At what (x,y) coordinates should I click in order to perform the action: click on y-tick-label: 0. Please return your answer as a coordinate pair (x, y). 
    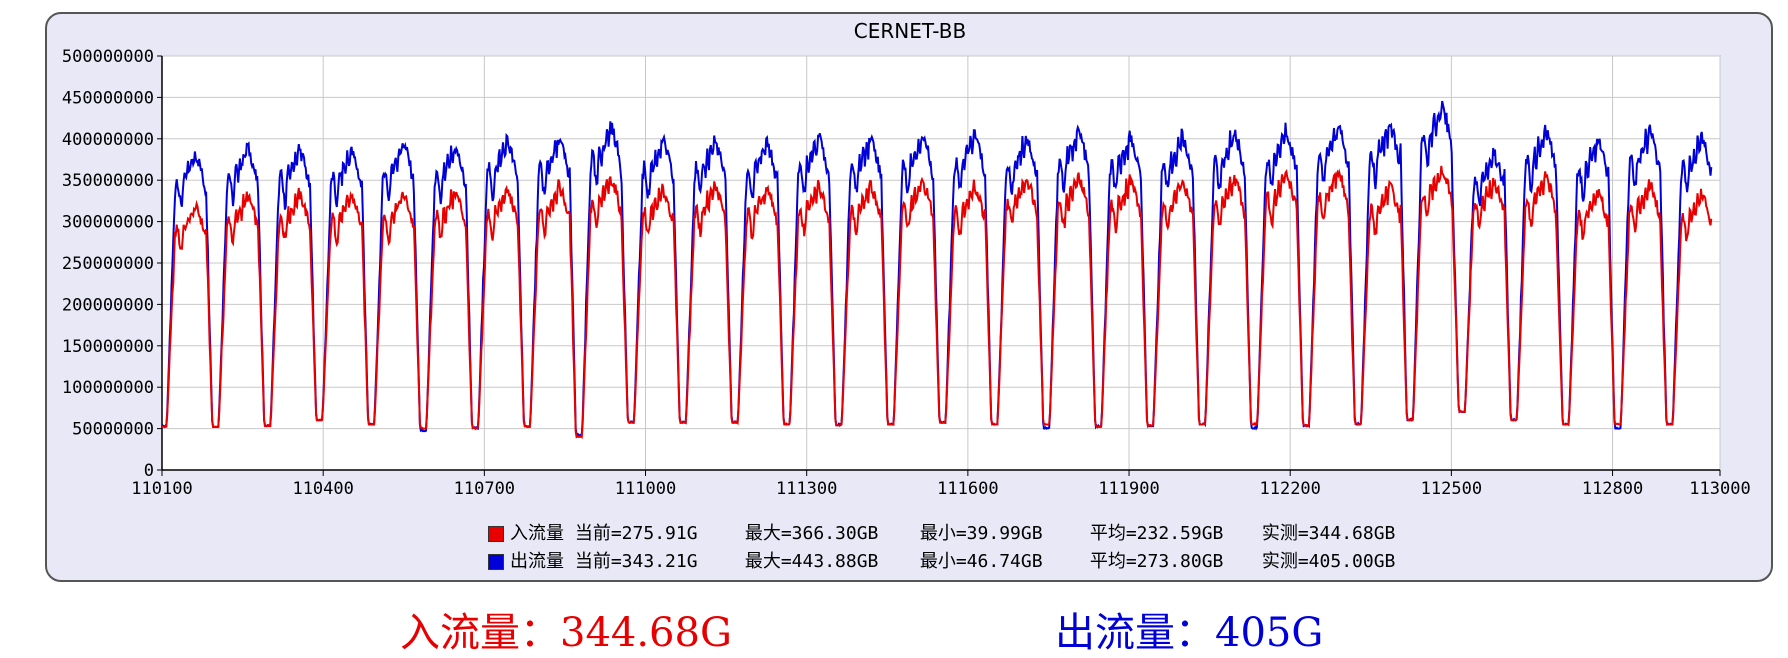
    Looking at the image, I should click on (149, 471).